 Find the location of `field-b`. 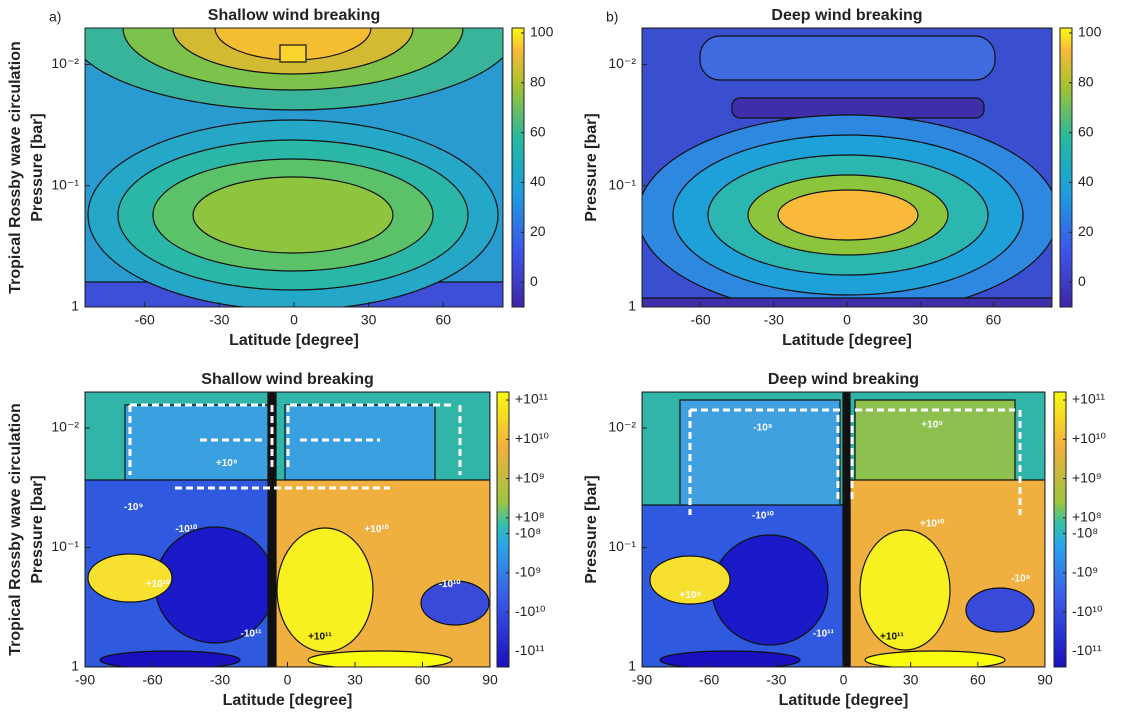

field-b is located at coordinates (847, 167).